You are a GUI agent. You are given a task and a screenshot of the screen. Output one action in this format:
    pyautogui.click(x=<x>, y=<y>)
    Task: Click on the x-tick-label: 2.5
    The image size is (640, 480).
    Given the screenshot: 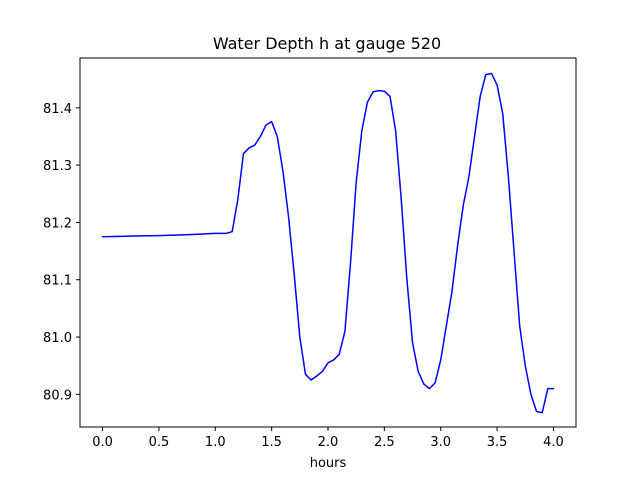 What is the action you would take?
    pyautogui.click(x=384, y=442)
    